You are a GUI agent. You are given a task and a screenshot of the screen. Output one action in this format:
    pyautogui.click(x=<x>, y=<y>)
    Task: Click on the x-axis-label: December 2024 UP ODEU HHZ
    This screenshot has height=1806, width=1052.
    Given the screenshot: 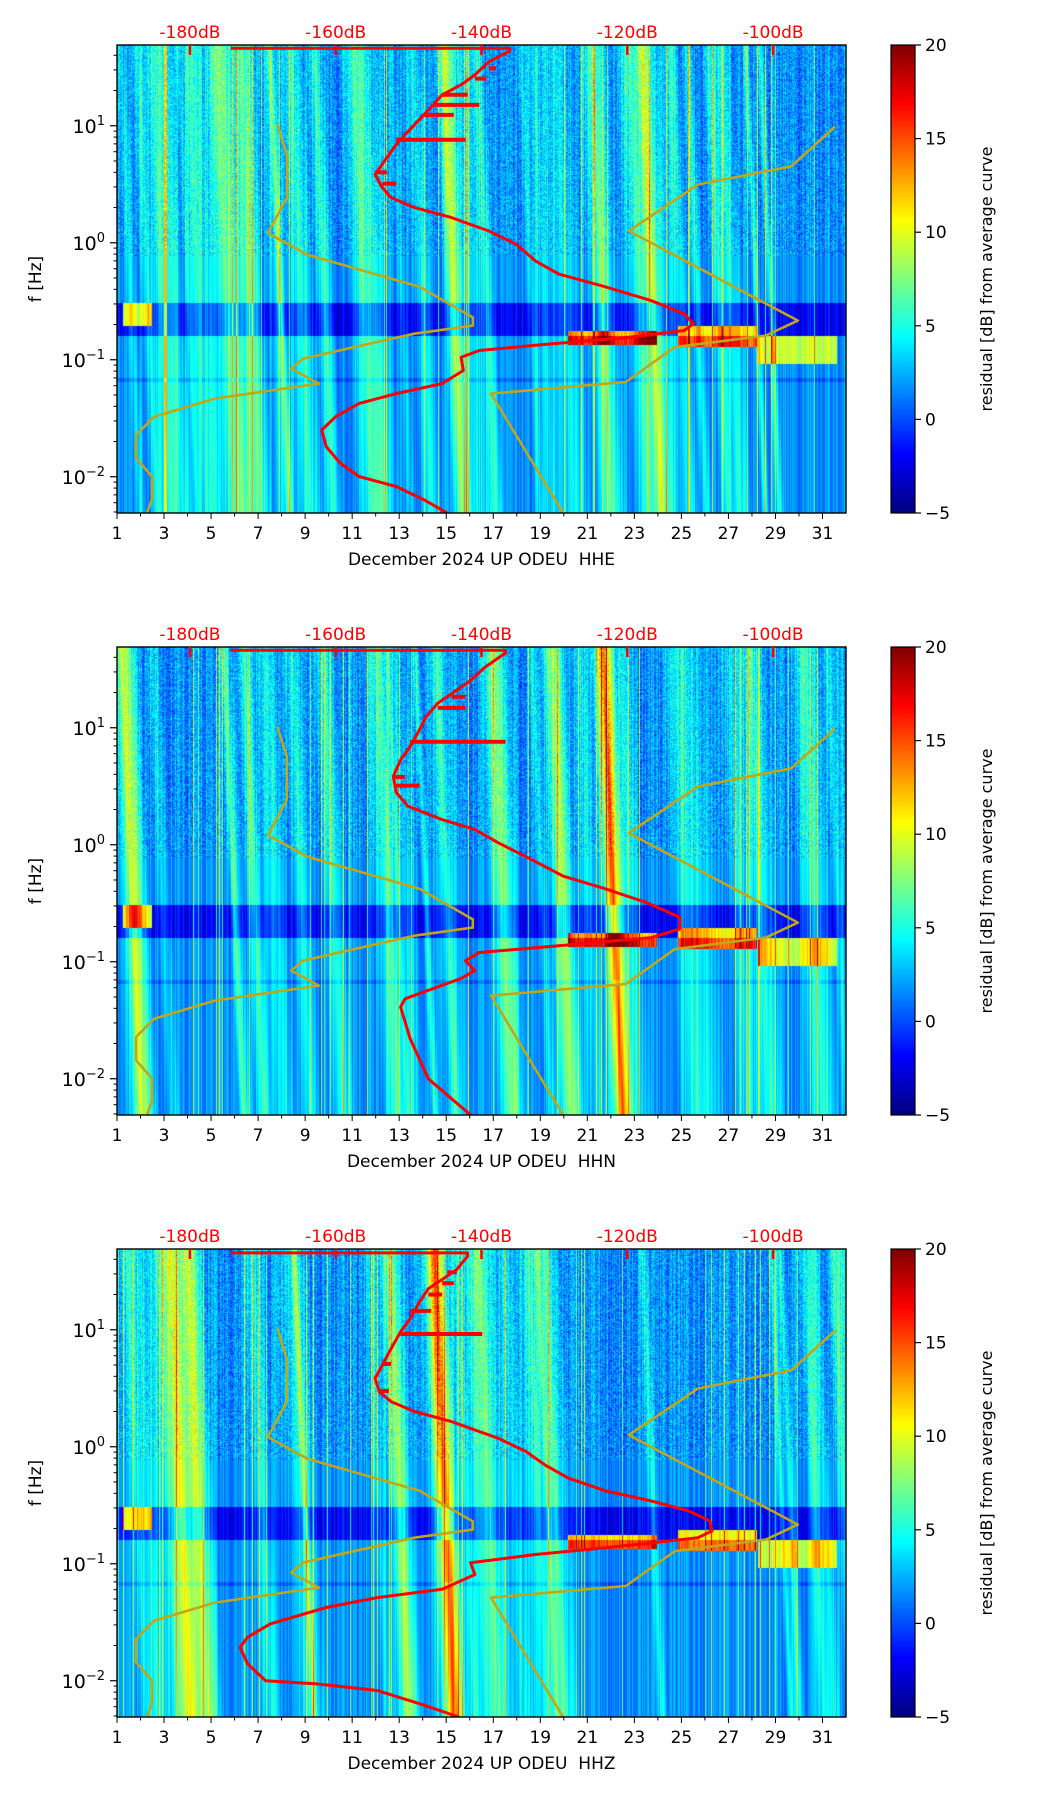 What is the action you would take?
    pyautogui.click(x=482, y=1764)
    